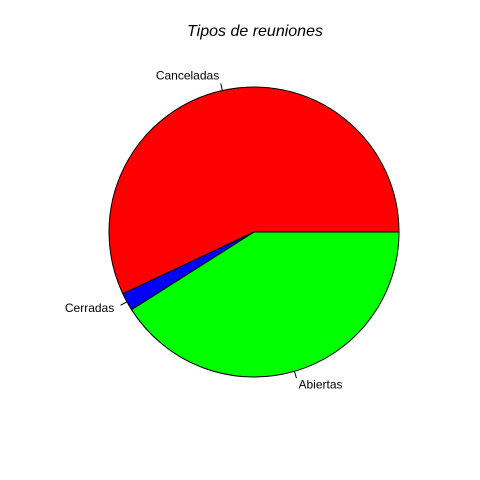 The height and width of the screenshot is (480, 480). Describe the element at coordinates (124, 303) in the screenshot. I see `leader-line-cerradas` at that location.